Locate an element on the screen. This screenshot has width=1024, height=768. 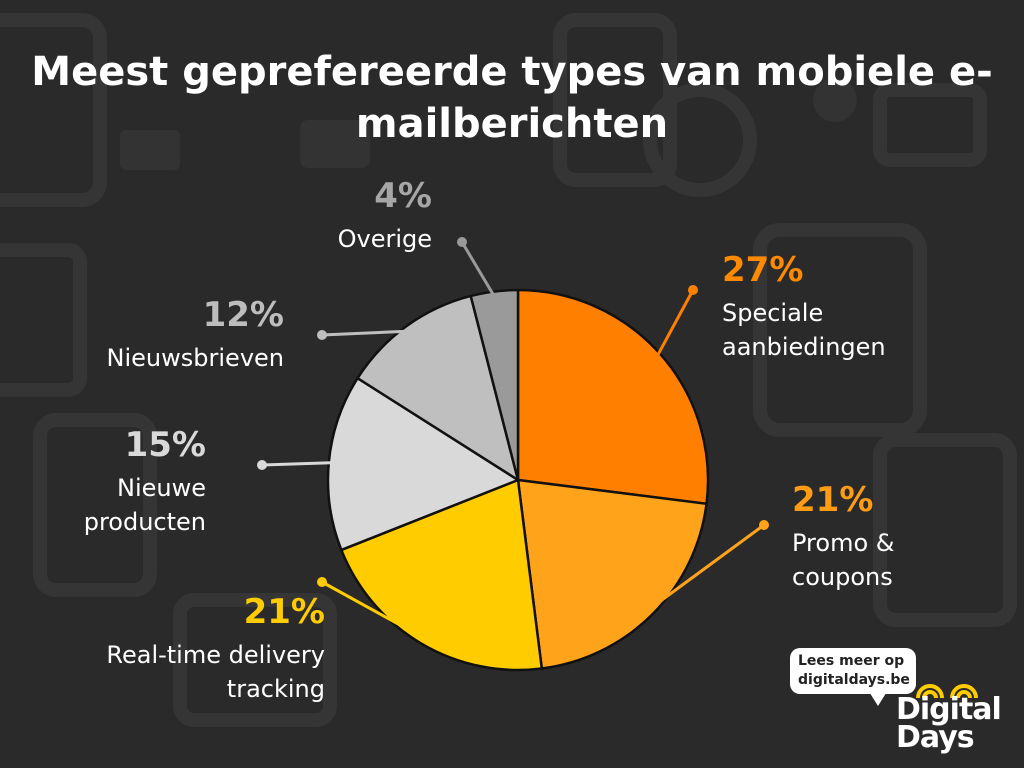
slice-name-line: Speciale is located at coordinates (773, 313).